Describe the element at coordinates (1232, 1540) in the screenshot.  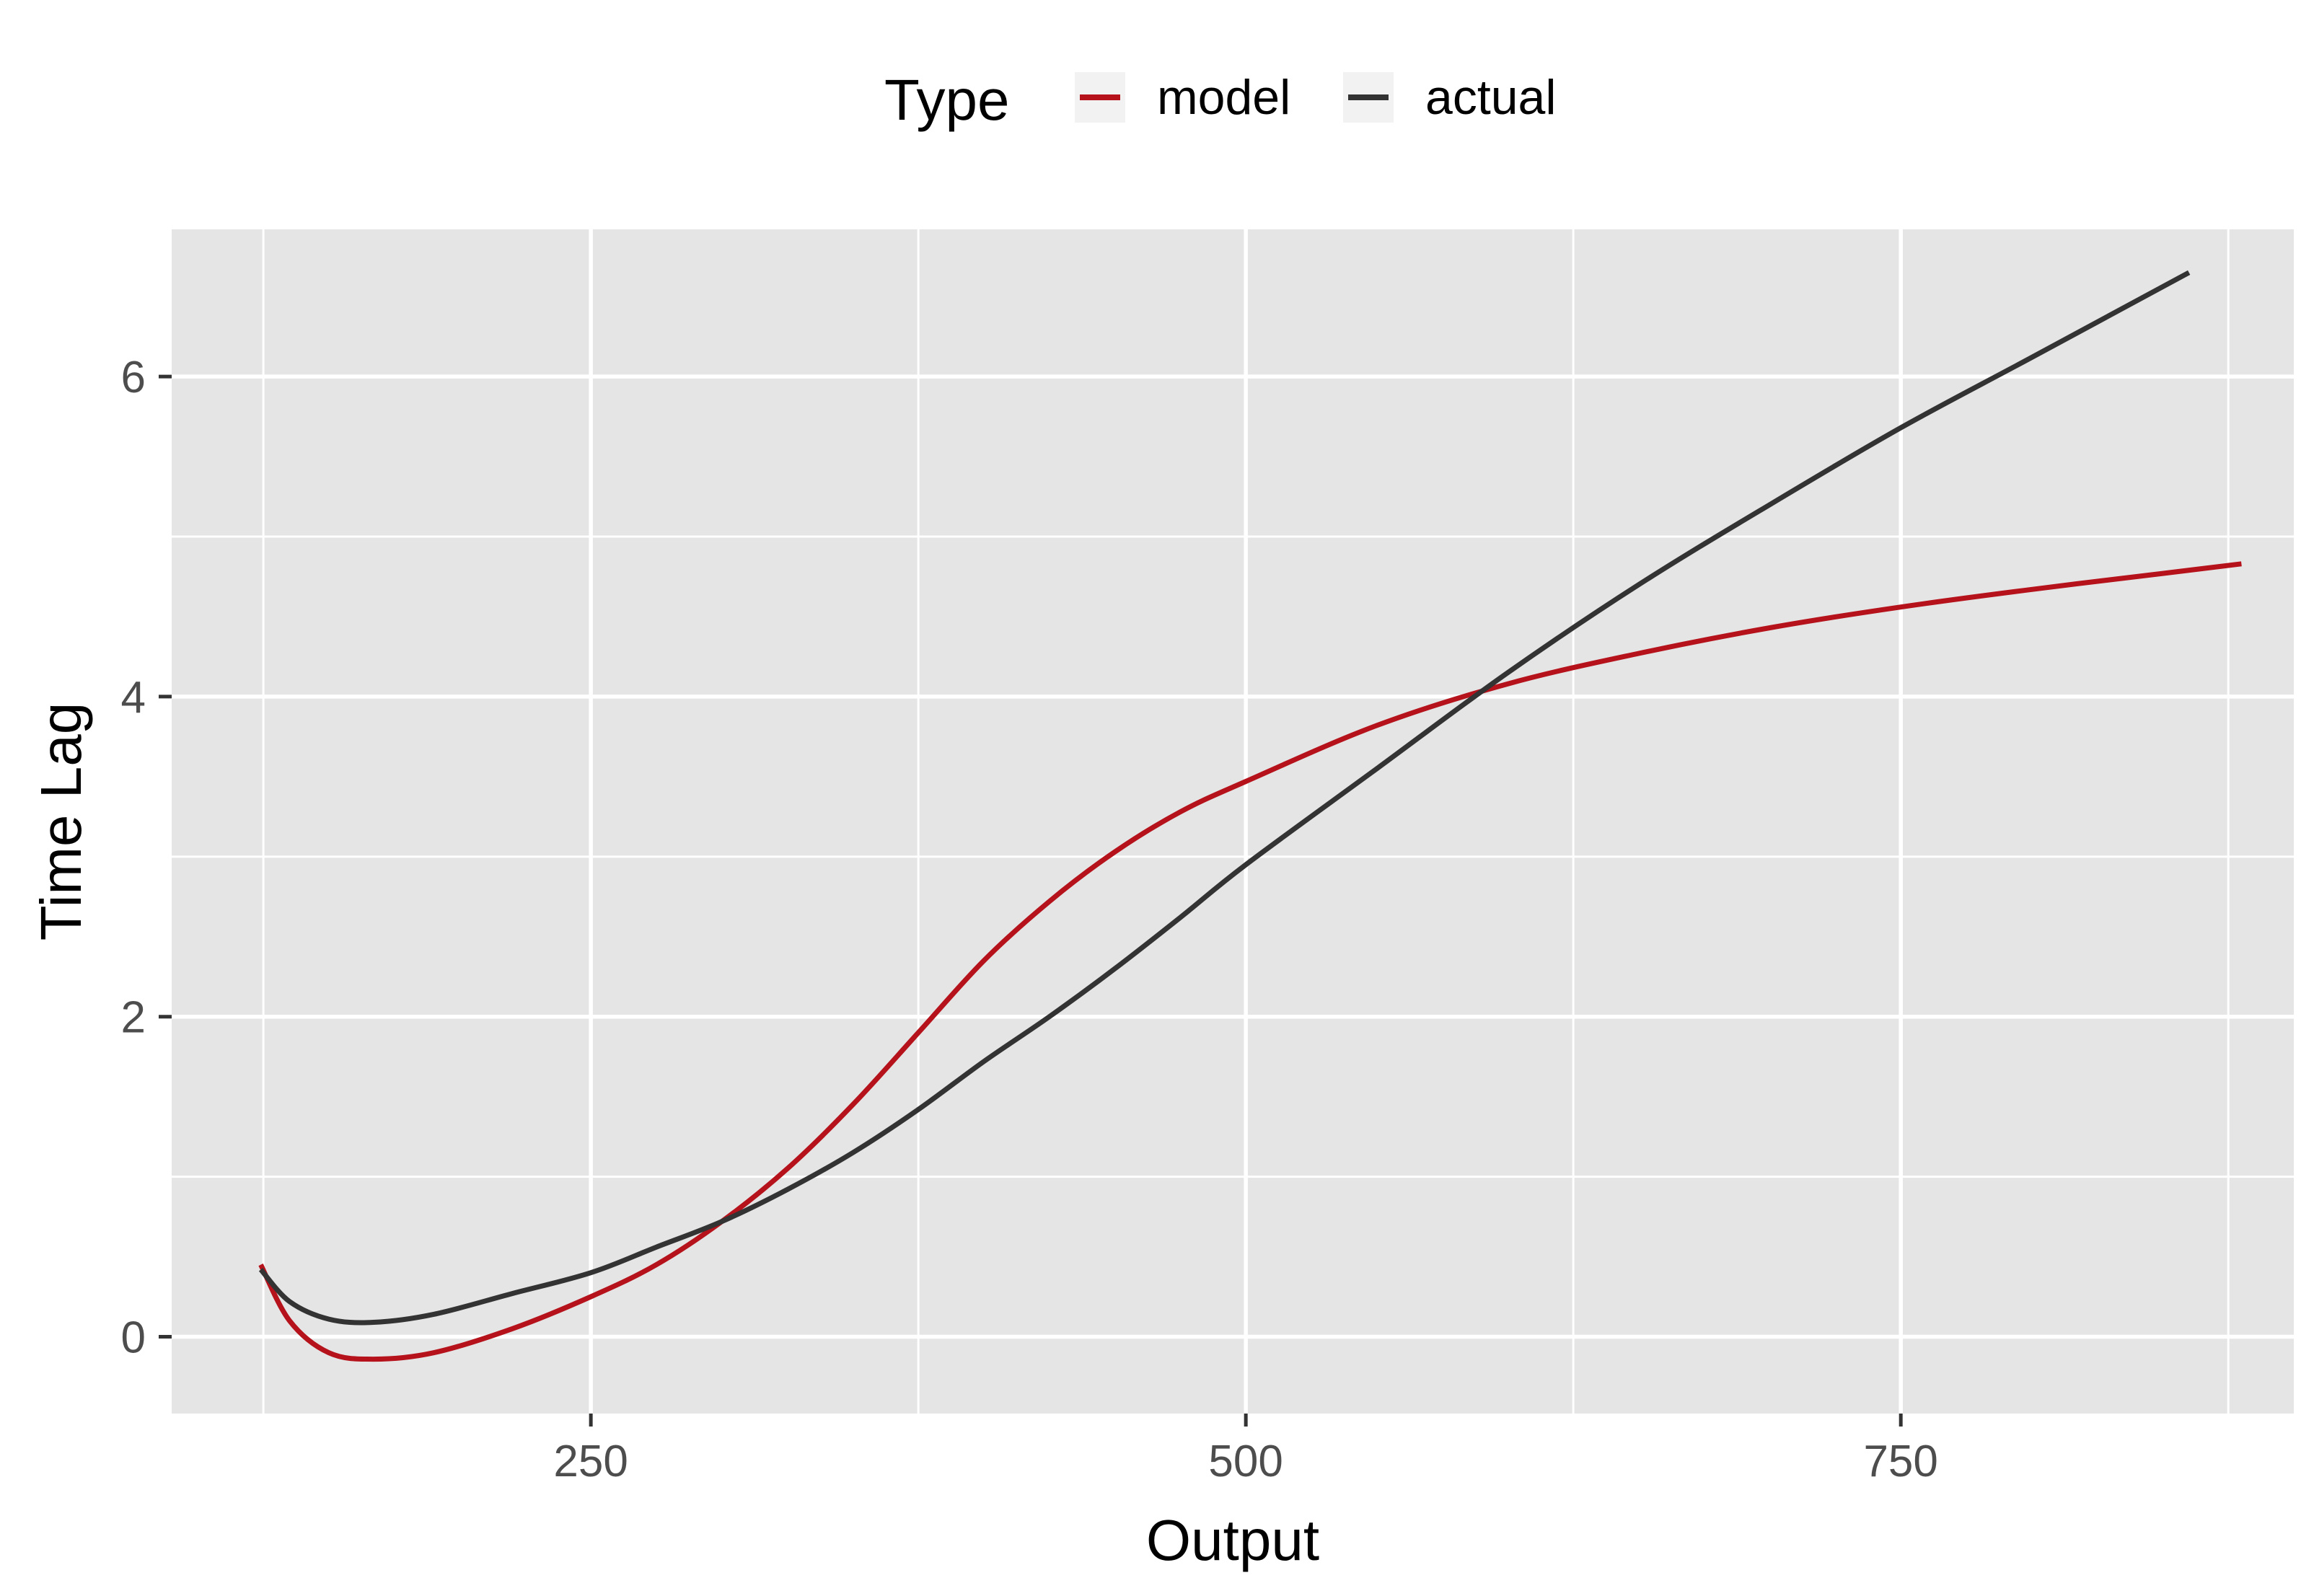
I see `x-axis-title: Output` at that location.